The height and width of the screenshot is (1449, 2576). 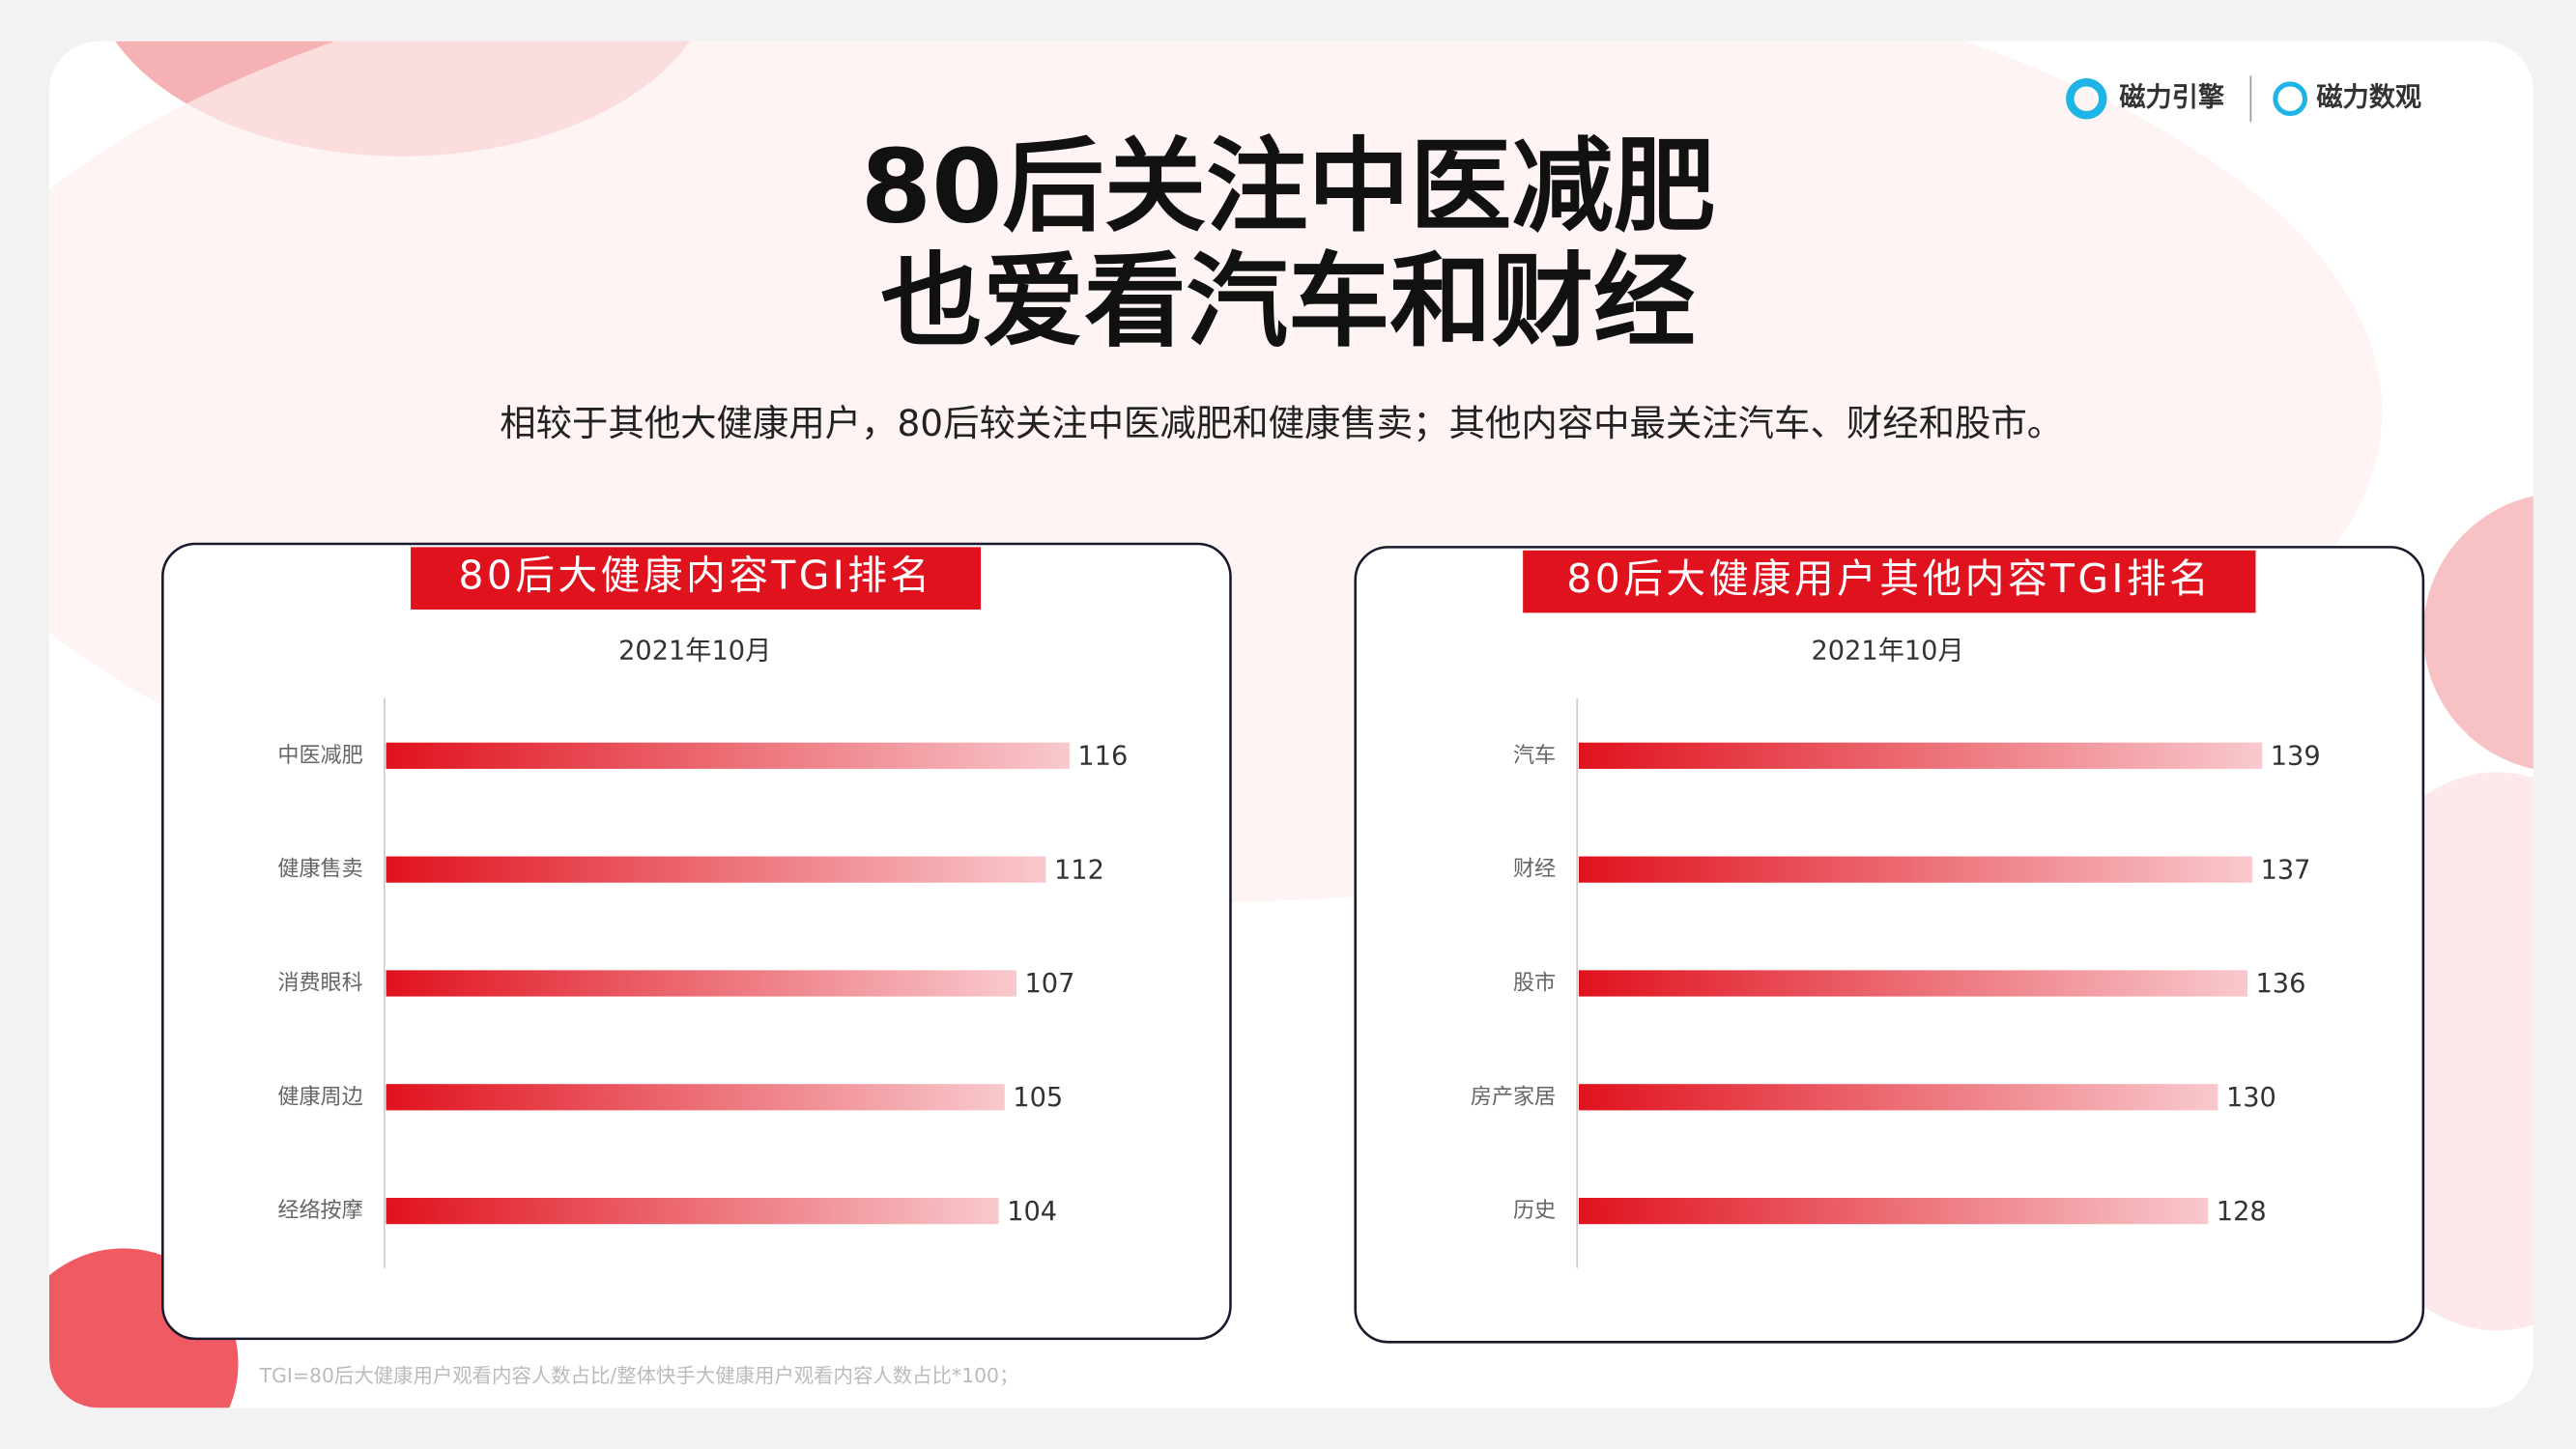 What do you see at coordinates (1535, 1210) in the screenshot?
I see `category-label: 历史` at bounding box center [1535, 1210].